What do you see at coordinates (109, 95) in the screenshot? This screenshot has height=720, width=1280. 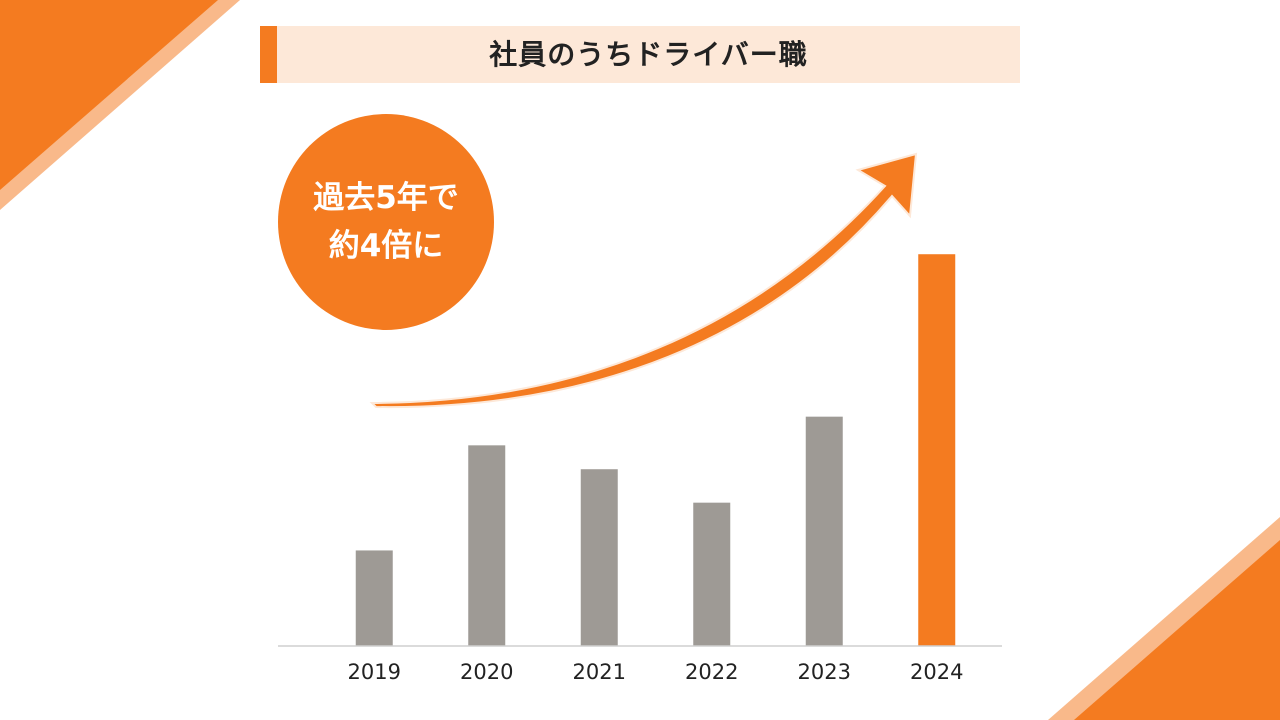 I see `top-left-accent-triangle` at bounding box center [109, 95].